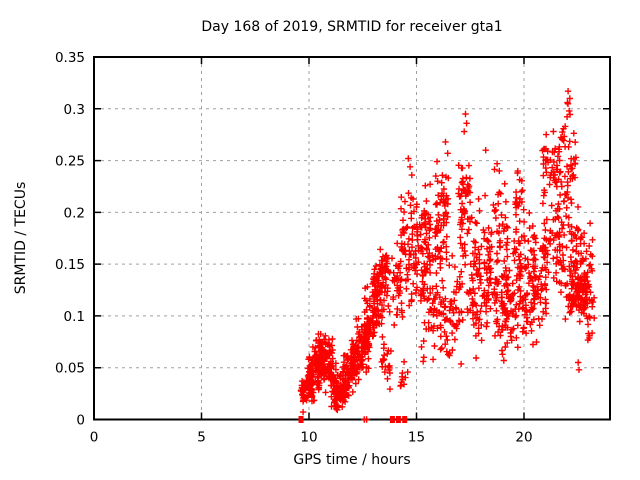 Image resolution: width=640 pixels, height=480 pixels. What do you see at coordinates (94, 438) in the screenshot?
I see `x-tick-label: 0` at bounding box center [94, 438].